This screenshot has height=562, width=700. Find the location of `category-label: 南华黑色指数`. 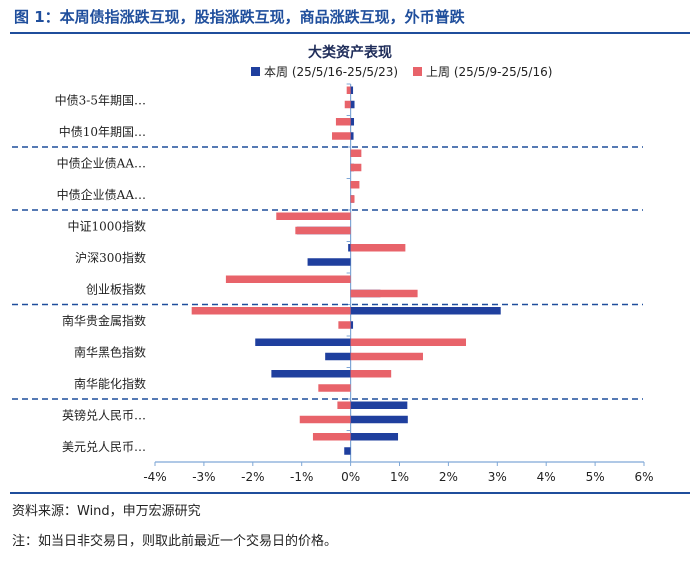

category-label: 南华黑色指数 is located at coordinates (110, 351).